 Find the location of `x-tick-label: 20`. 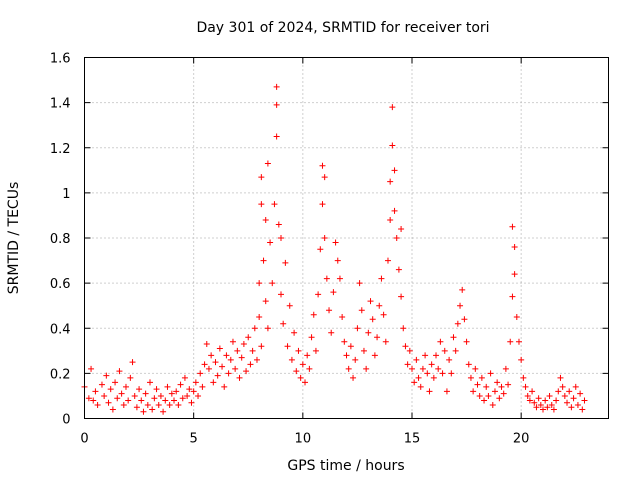

x-tick-label: 20 is located at coordinates (521, 439).